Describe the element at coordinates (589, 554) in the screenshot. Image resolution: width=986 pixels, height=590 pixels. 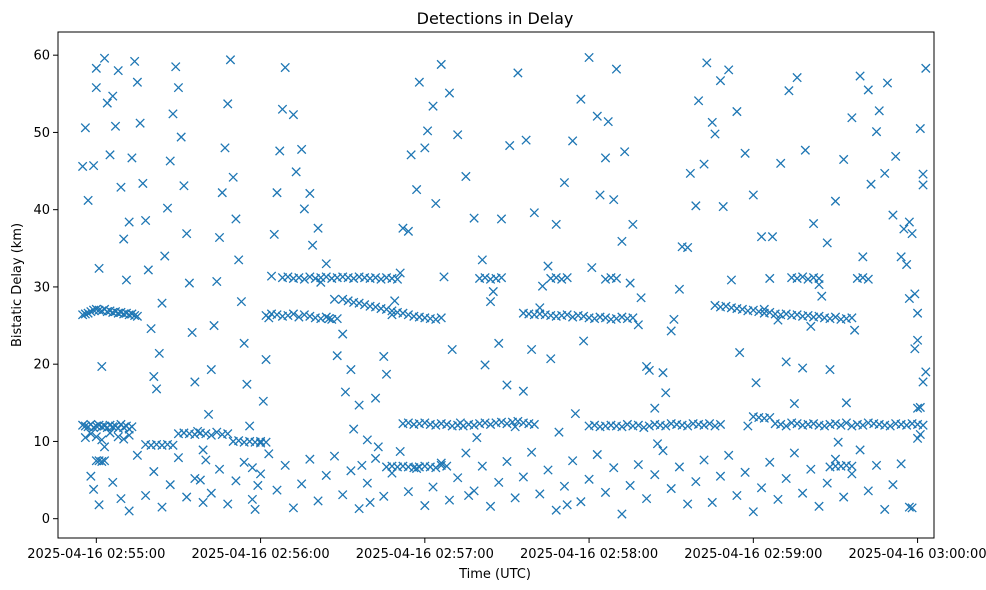
I see `x-tick-label: 2025-04-16 02:58:00` at that location.